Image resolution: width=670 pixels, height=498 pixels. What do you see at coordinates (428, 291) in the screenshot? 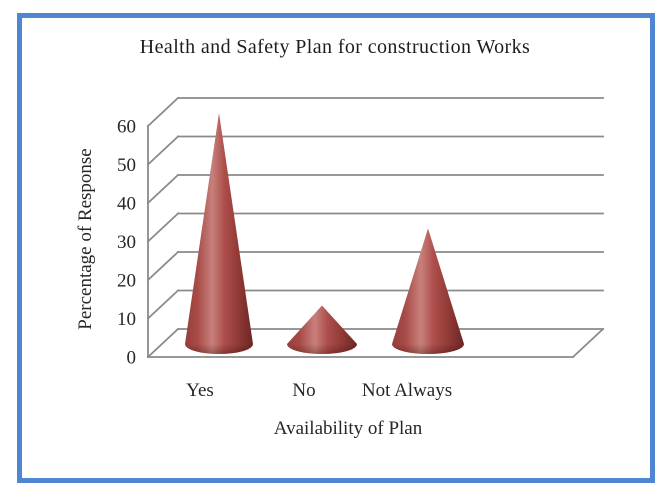
I see `cone-not-always` at bounding box center [428, 291].